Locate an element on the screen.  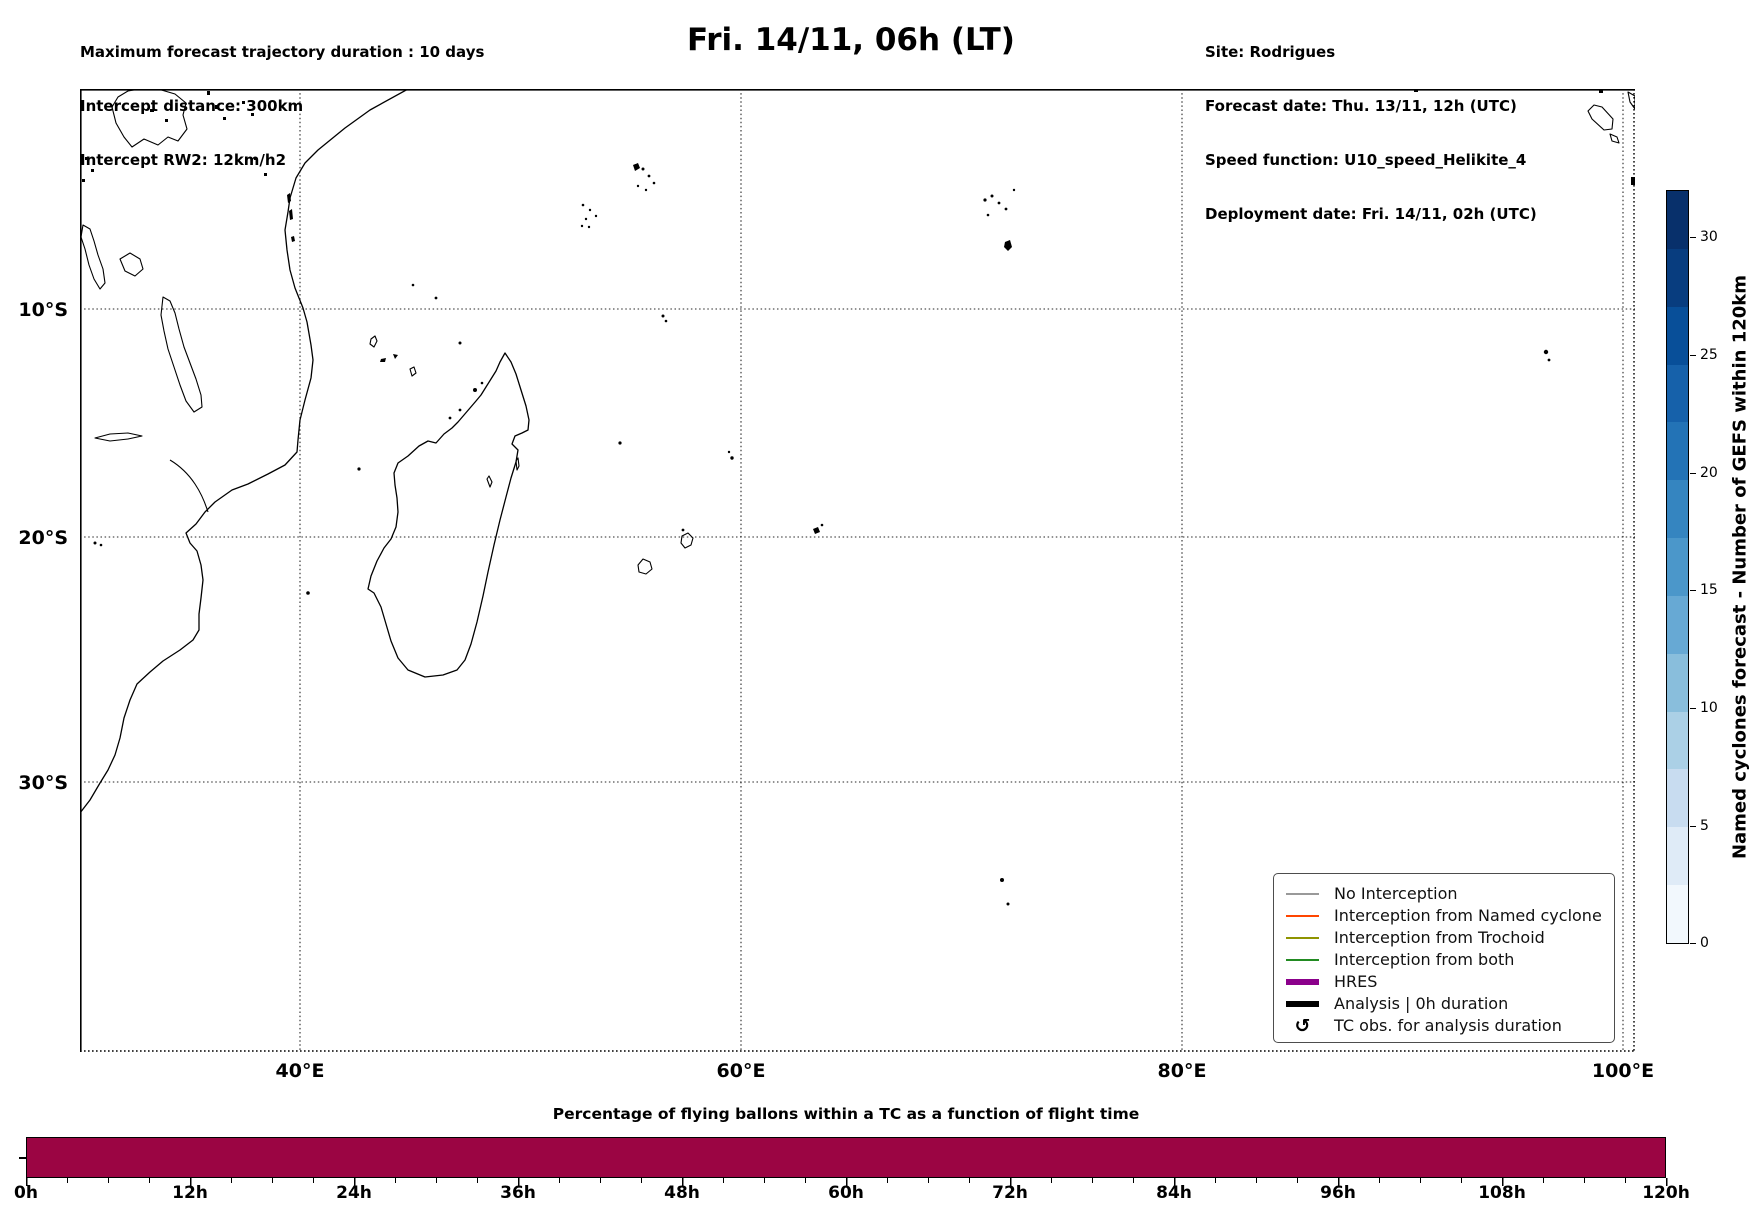
x-tick-label-60e: 60°E is located at coordinates (741, 1071).